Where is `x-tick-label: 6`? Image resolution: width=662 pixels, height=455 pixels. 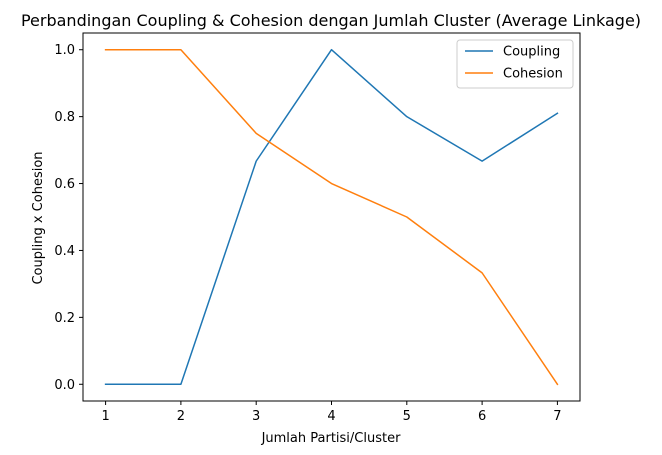 x-tick-label: 6 is located at coordinates (482, 416).